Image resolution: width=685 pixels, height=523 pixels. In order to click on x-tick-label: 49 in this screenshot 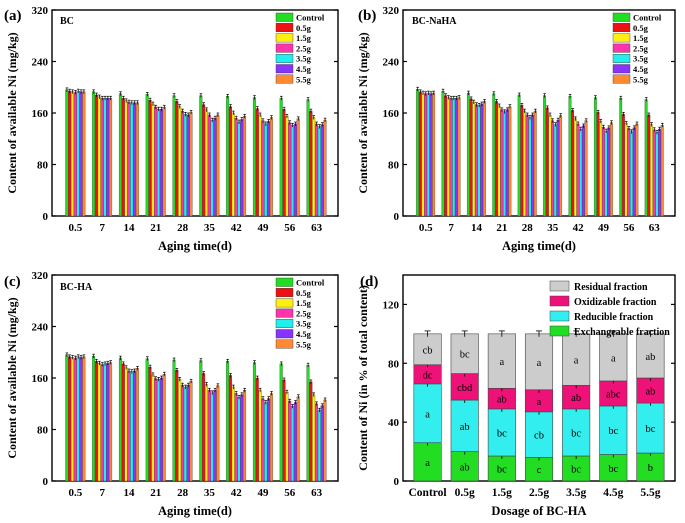, I will do `click(604, 228)`.